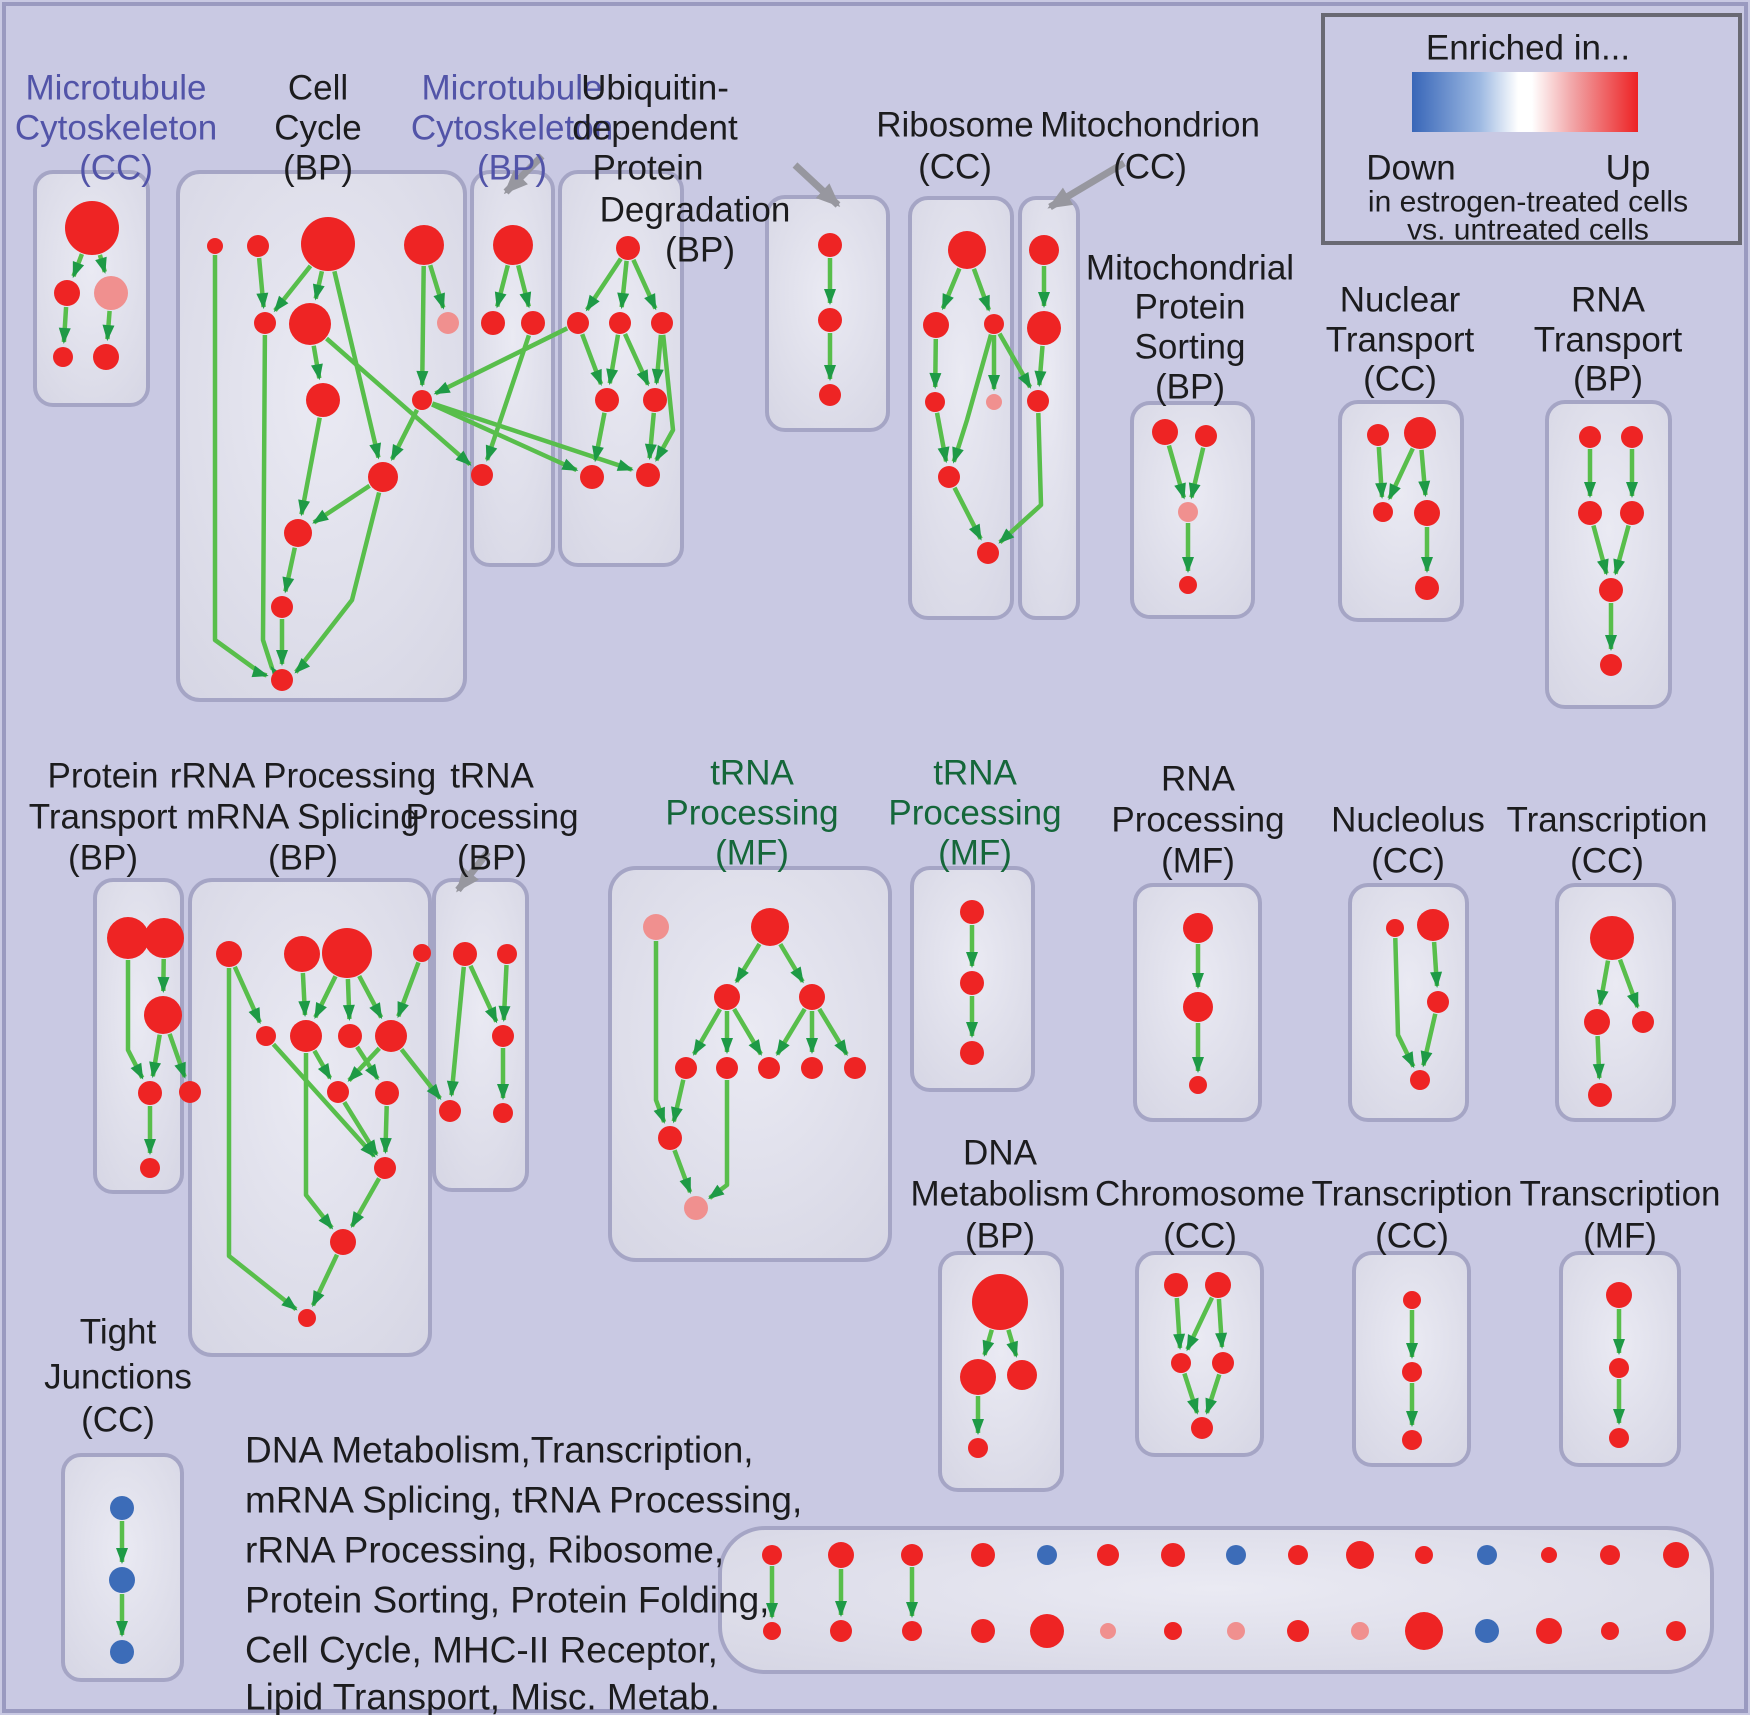 The width and height of the screenshot is (1750, 1715). I want to click on ubiquitin-right-pointer-arrow-icon, so click(816, 185).